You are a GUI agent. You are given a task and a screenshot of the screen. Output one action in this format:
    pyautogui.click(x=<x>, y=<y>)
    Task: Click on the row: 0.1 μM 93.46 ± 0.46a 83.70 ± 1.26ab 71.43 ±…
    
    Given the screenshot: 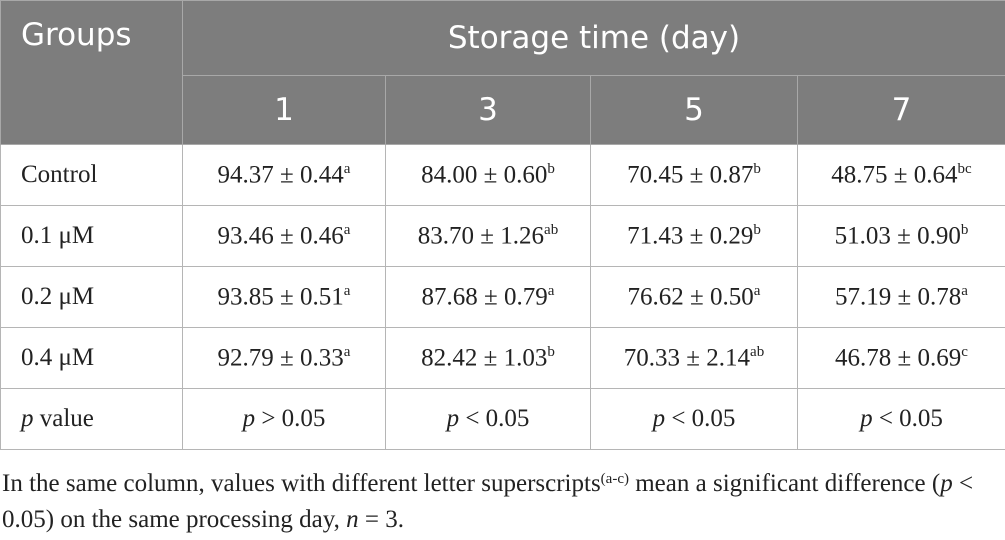 What is the action you would take?
    pyautogui.click(x=502, y=236)
    